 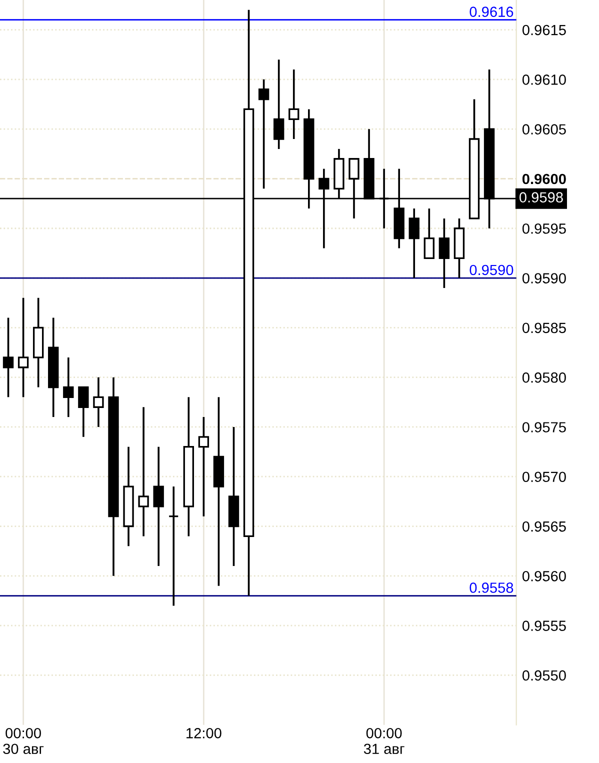 I want to click on y-tick-label: 0.9600, so click(x=544, y=179).